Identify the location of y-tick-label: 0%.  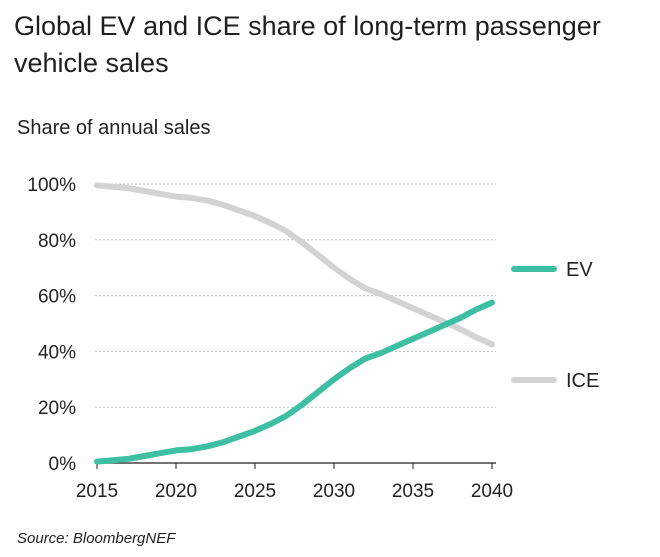
(63, 464).